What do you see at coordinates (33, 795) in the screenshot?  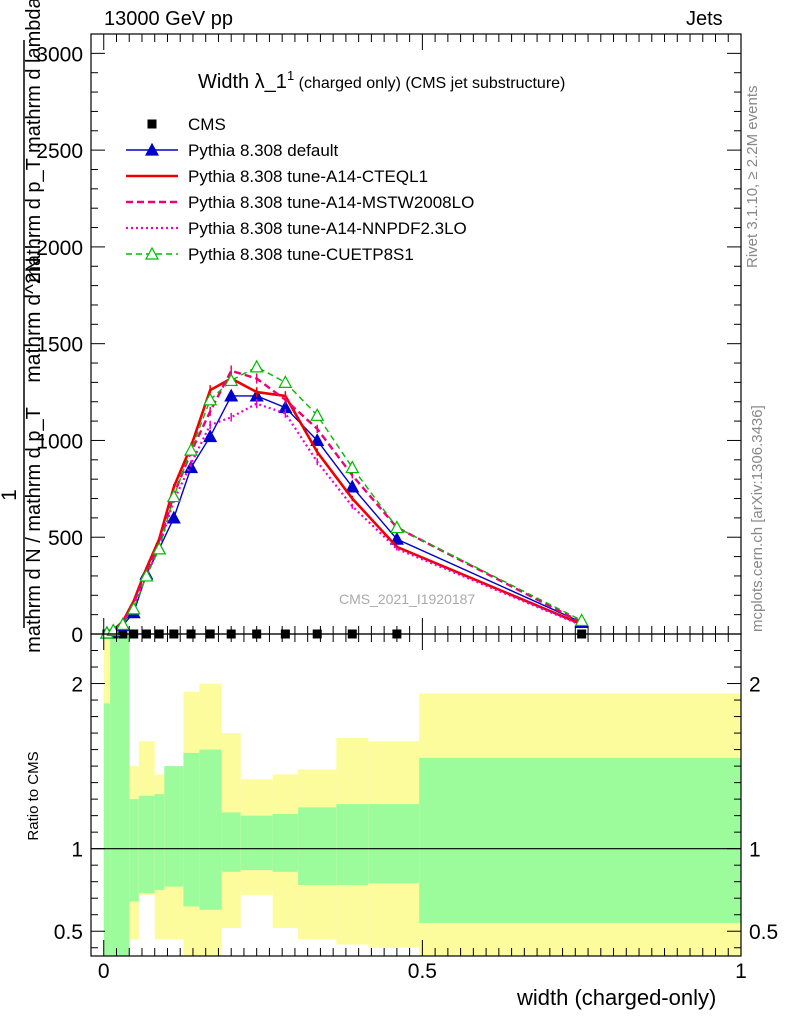 I see `ratio-y-axis-label: Ratio to CMS` at bounding box center [33, 795].